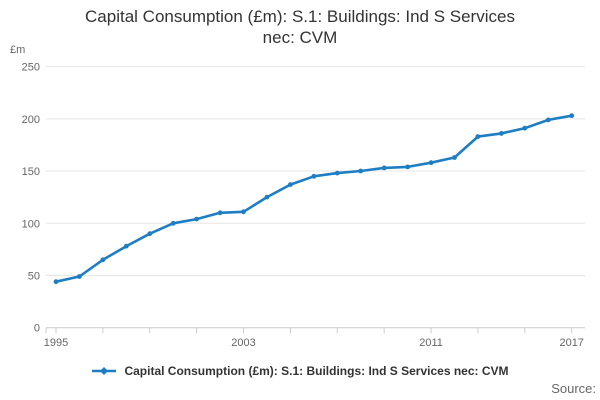  I want to click on x-tick-label: 2017, so click(571, 343).